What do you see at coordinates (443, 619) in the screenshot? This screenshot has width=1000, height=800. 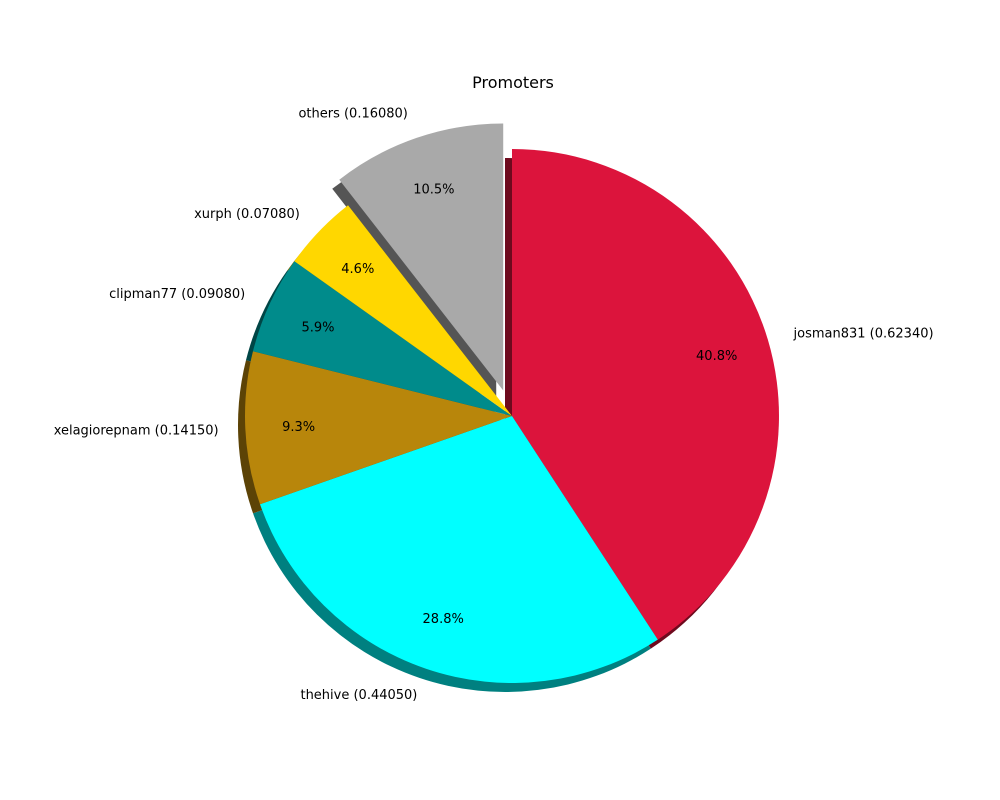 I see `pct-label-thehive: 28.8%` at bounding box center [443, 619].